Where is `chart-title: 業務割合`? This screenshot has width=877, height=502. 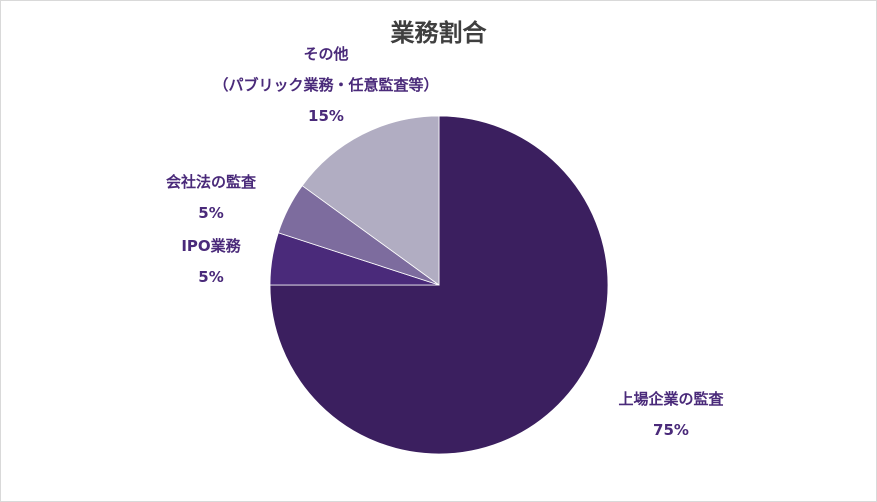 chart-title: 業務割合 is located at coordinates (438, 33).